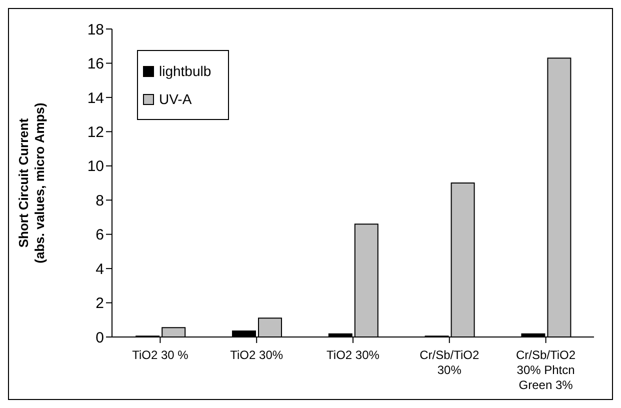 The width and height of the screenshot is (621, 408). Describe the element at coordinates (95, 64) in the screenshot. I see `y-tick-label: 16` at that location.